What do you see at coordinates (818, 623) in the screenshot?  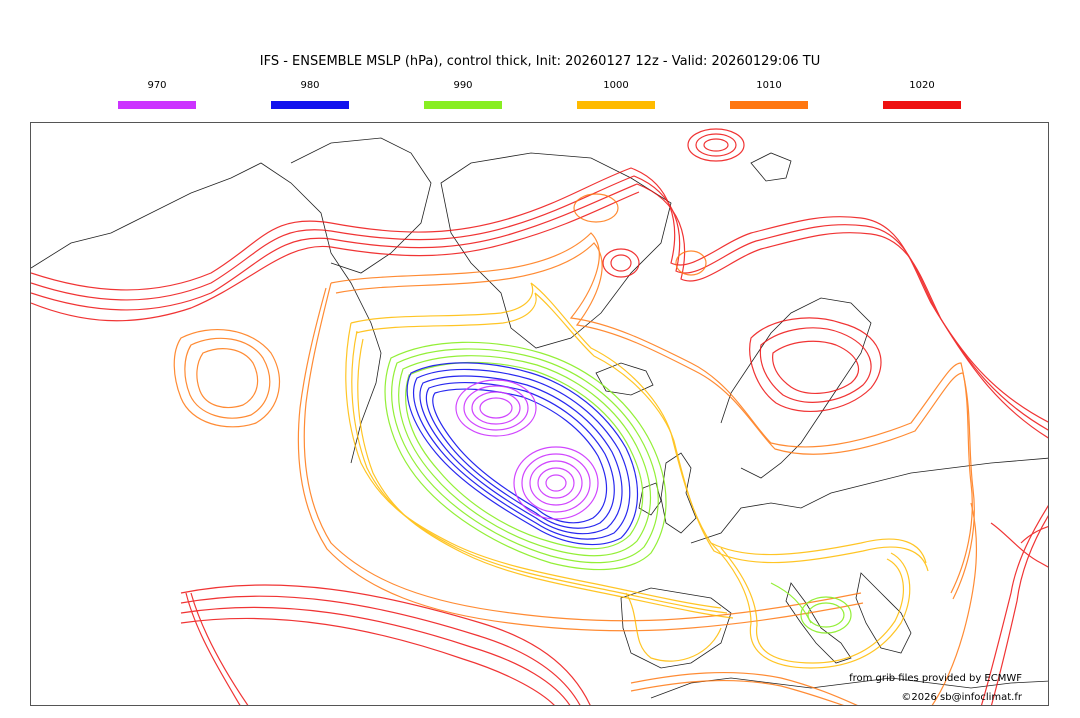 I see `italy-coast` at bounding box center [818, 623].